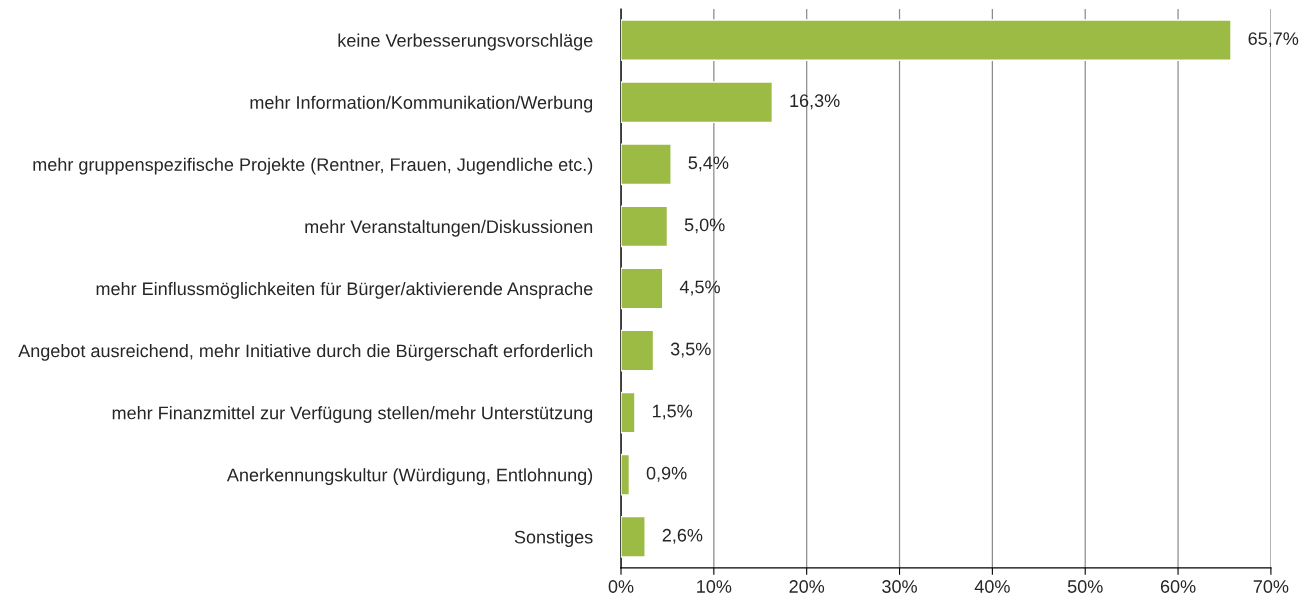 This screenshot has height=606, width=1314. Describe the element at coordinates (1178, 586) in the screenshot. I see `x-tick-label: 60%` at that location.